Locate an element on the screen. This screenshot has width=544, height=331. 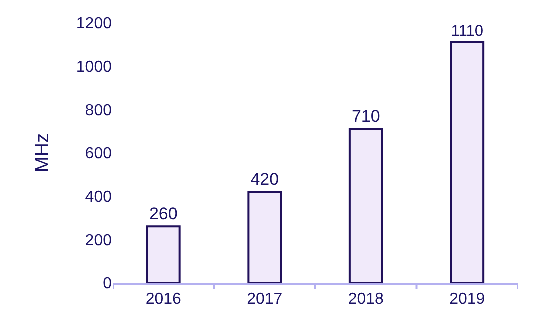
y-tick-label: 800 is located at coordinates (98, 111).